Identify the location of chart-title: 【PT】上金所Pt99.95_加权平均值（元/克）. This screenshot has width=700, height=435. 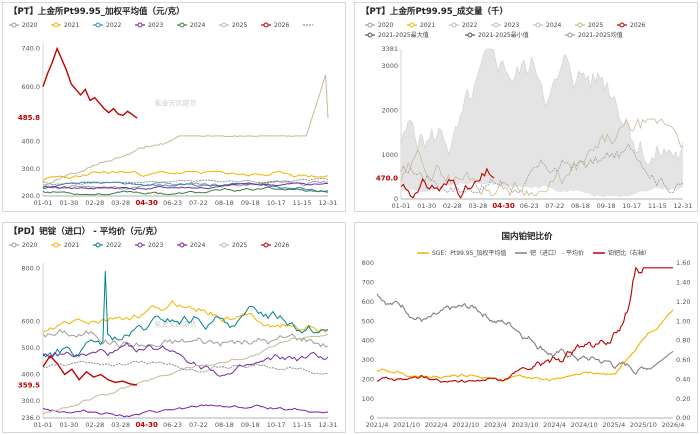
(97, 11).